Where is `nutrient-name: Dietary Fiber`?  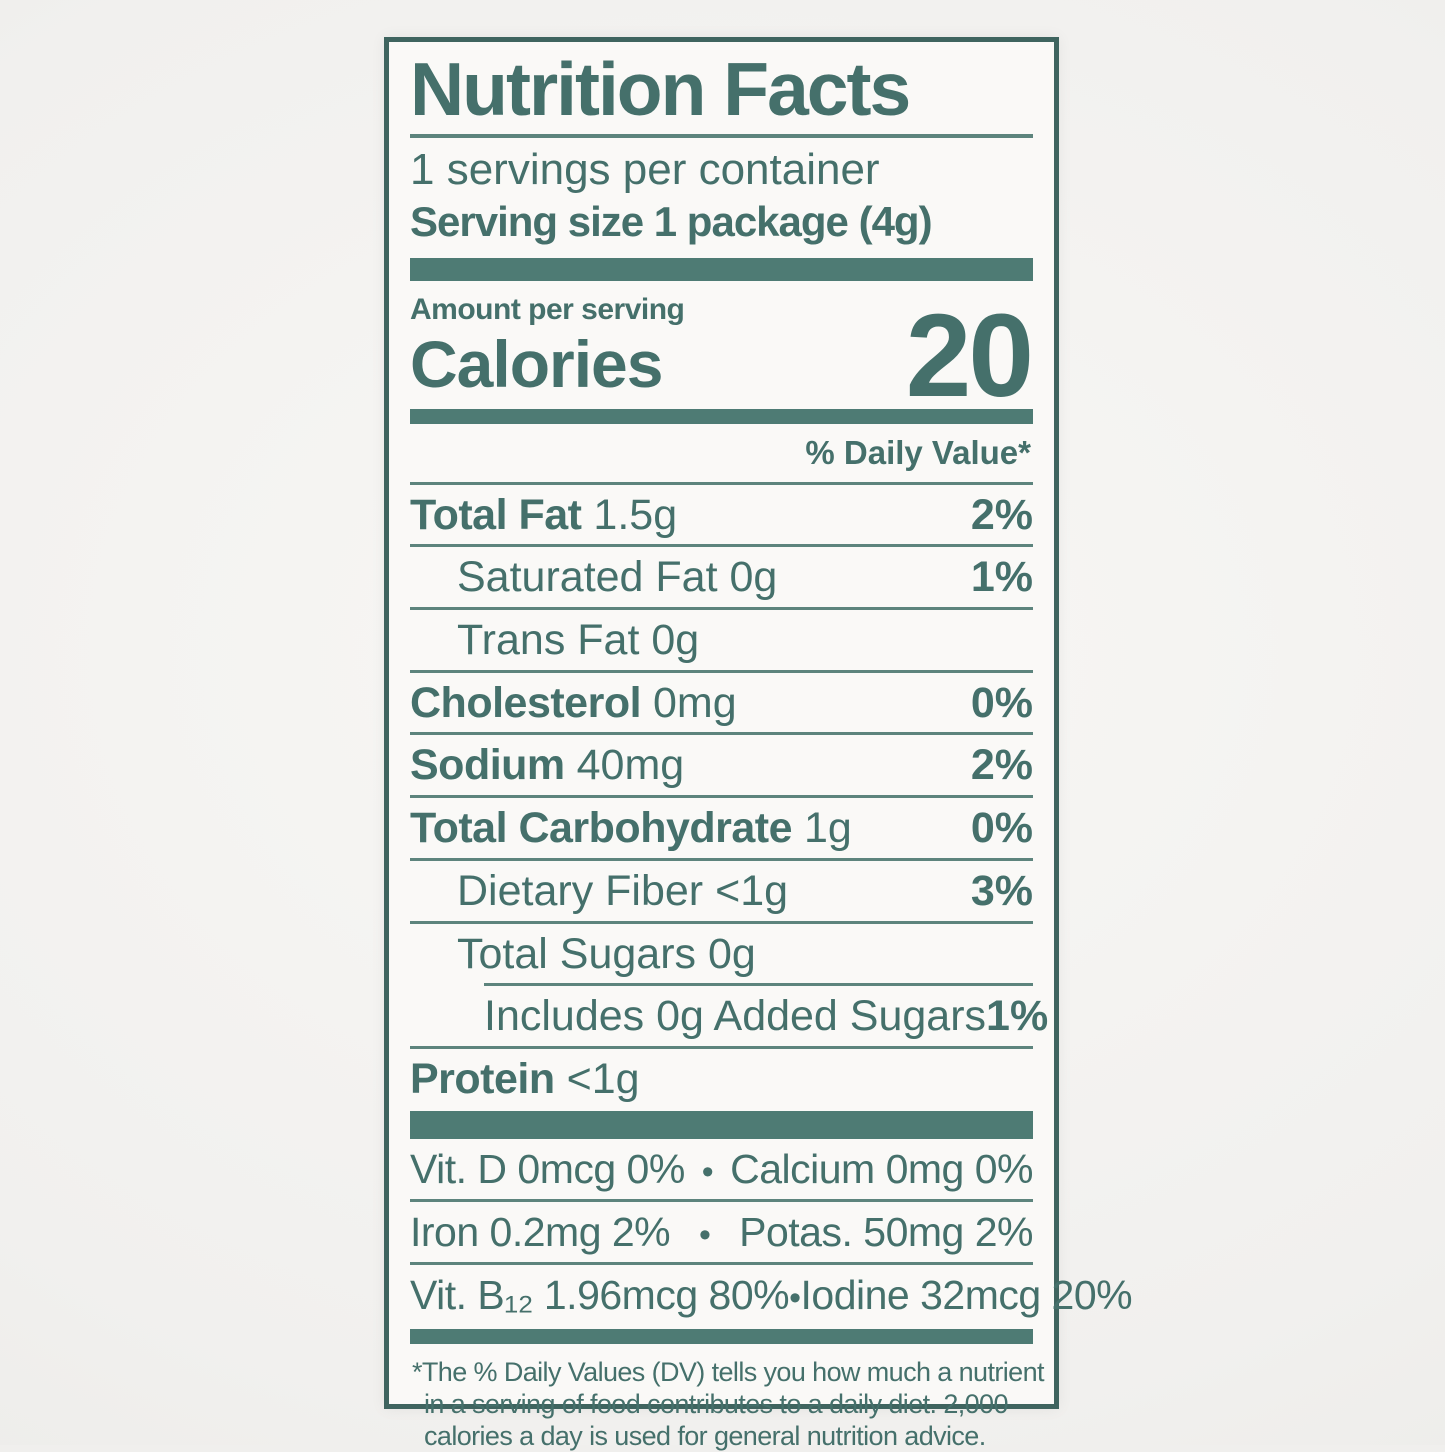
nutrient-name: Dietary Fiber is located at coordinates (580, 890).